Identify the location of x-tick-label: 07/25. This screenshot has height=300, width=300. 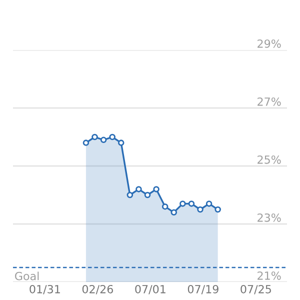
(255, 289).